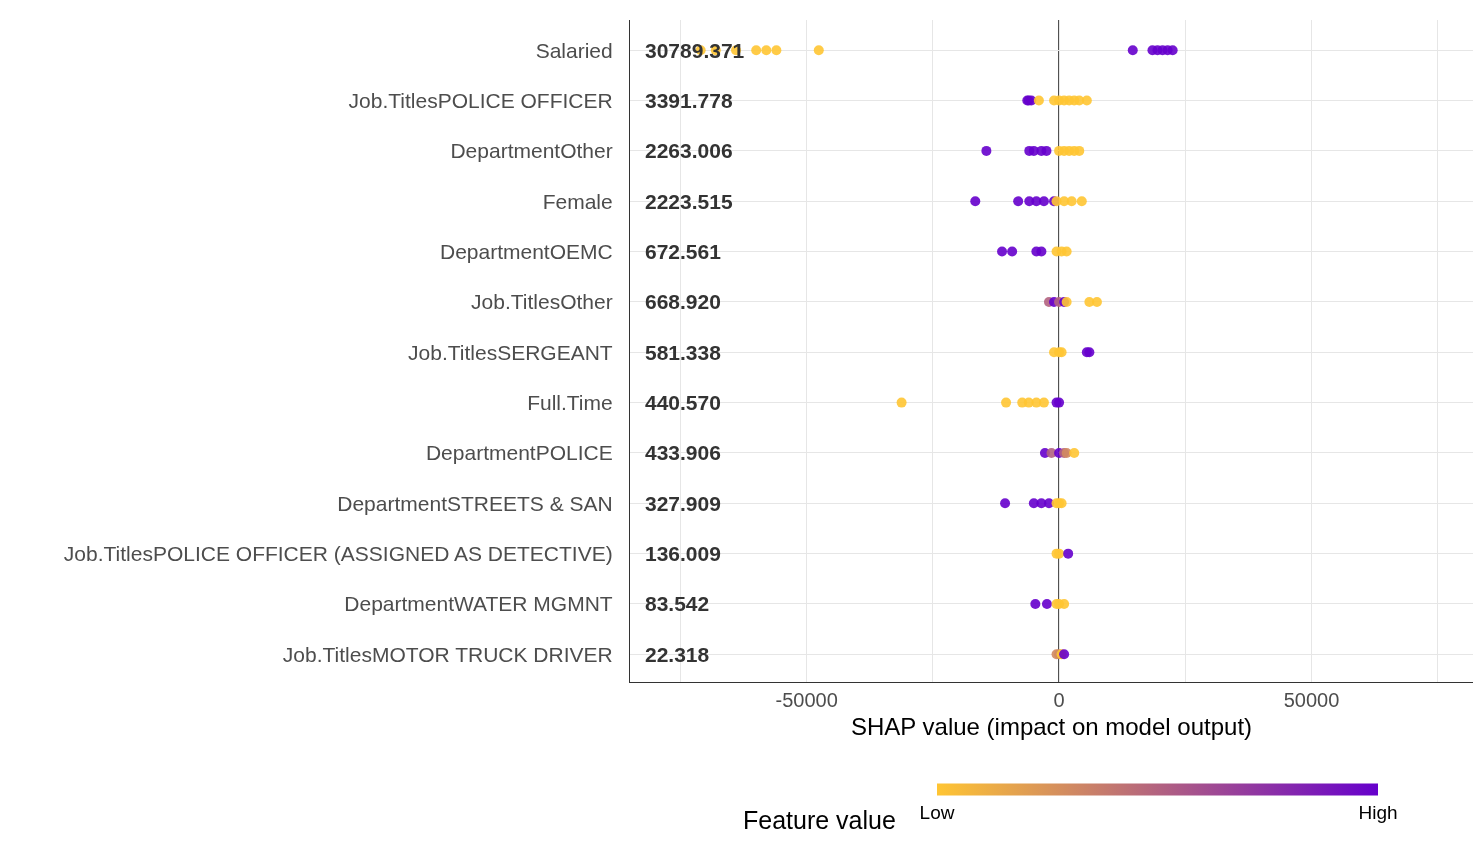 This screenshot has width=1475, height=841. I want to click on annotation: 440.570, so click(683, 402).